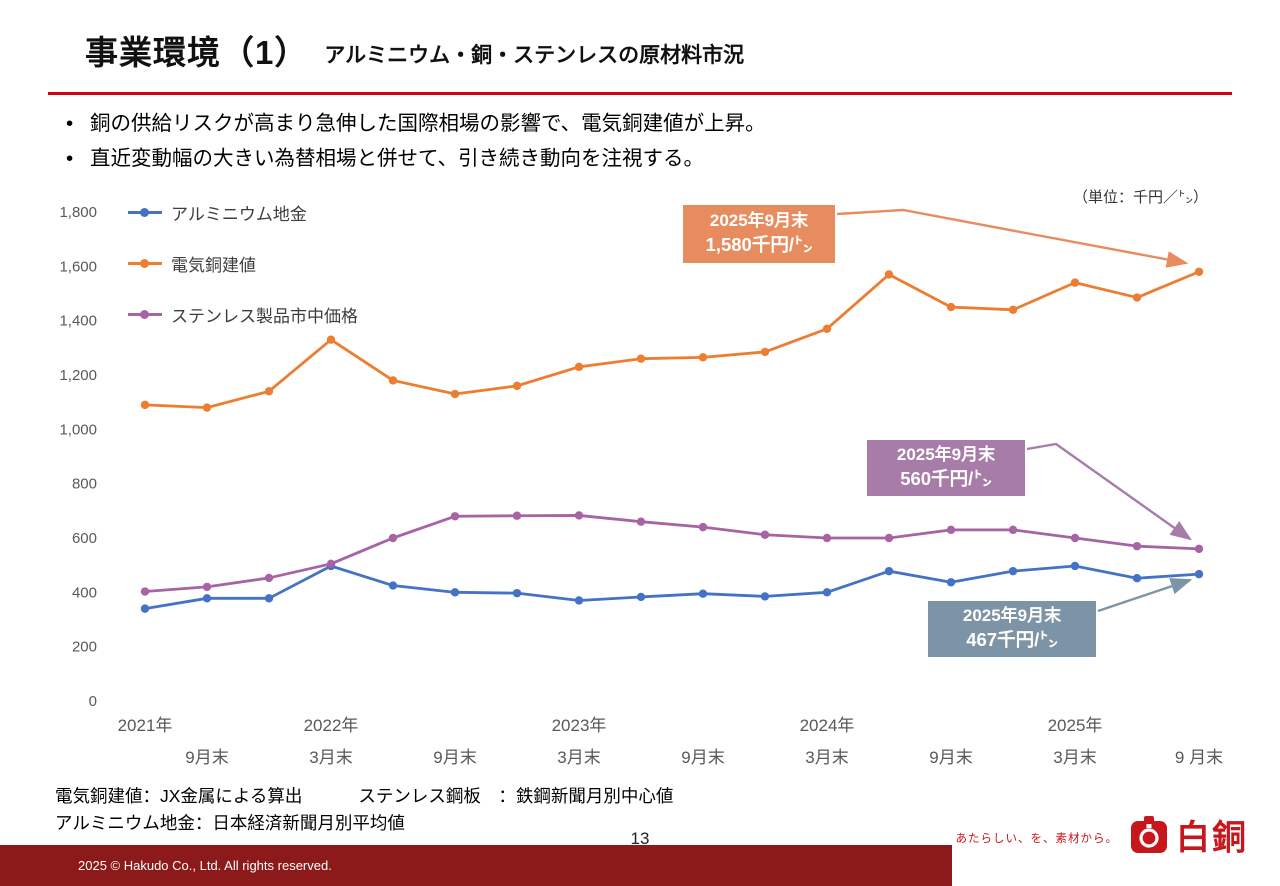 The height and width of the screenshot is (886, 1280). I want to click on bullet-item: 直近変動幅の大きい為替相場と併せて、引き続き動向を注視する。, so click(412, 159).